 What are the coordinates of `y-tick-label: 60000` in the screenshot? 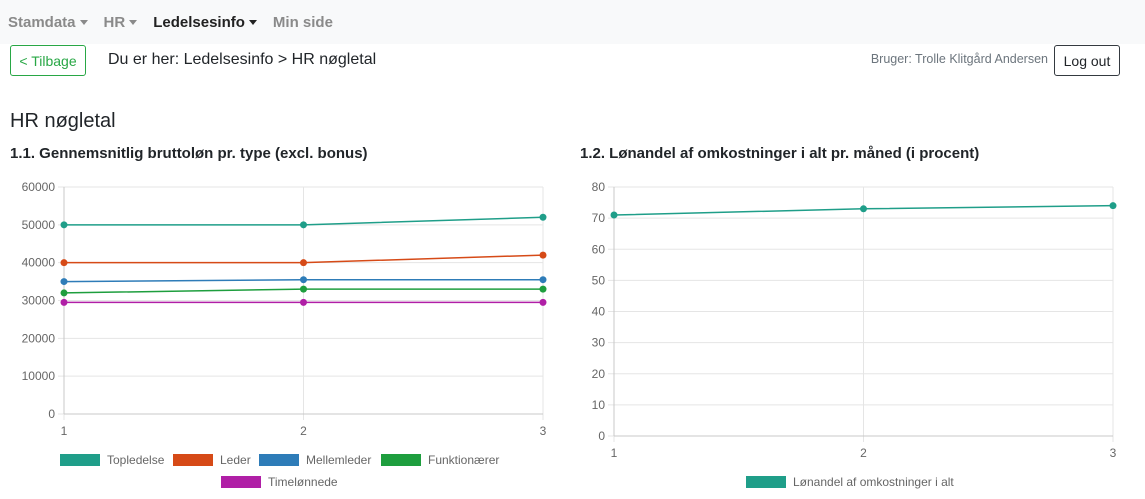 It's located at (39, 187).